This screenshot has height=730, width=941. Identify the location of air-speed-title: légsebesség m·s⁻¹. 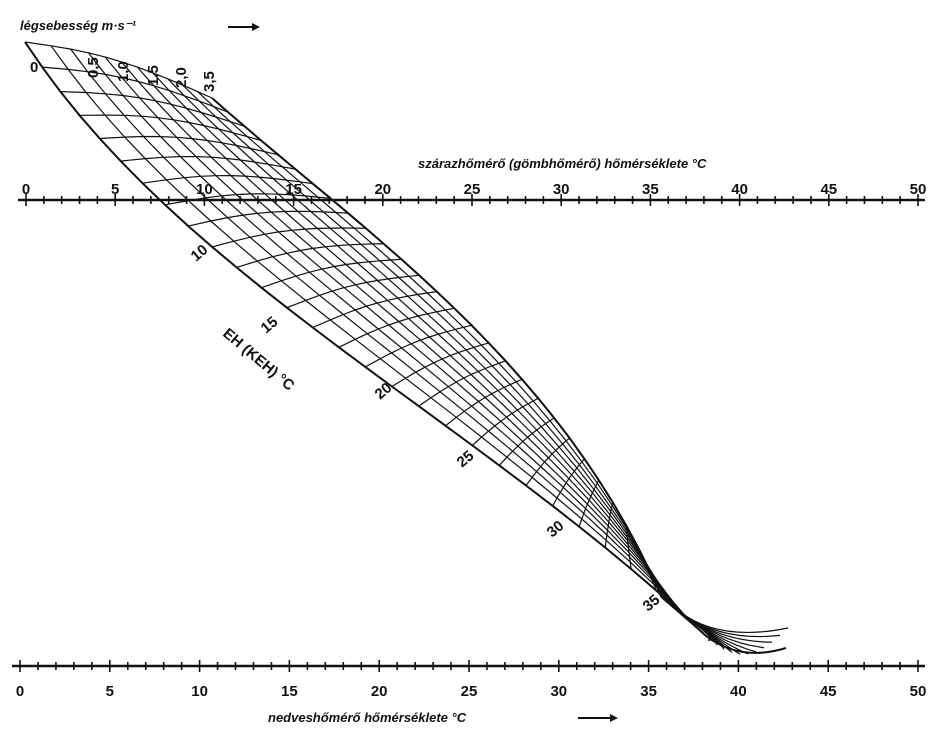
(78, 25).